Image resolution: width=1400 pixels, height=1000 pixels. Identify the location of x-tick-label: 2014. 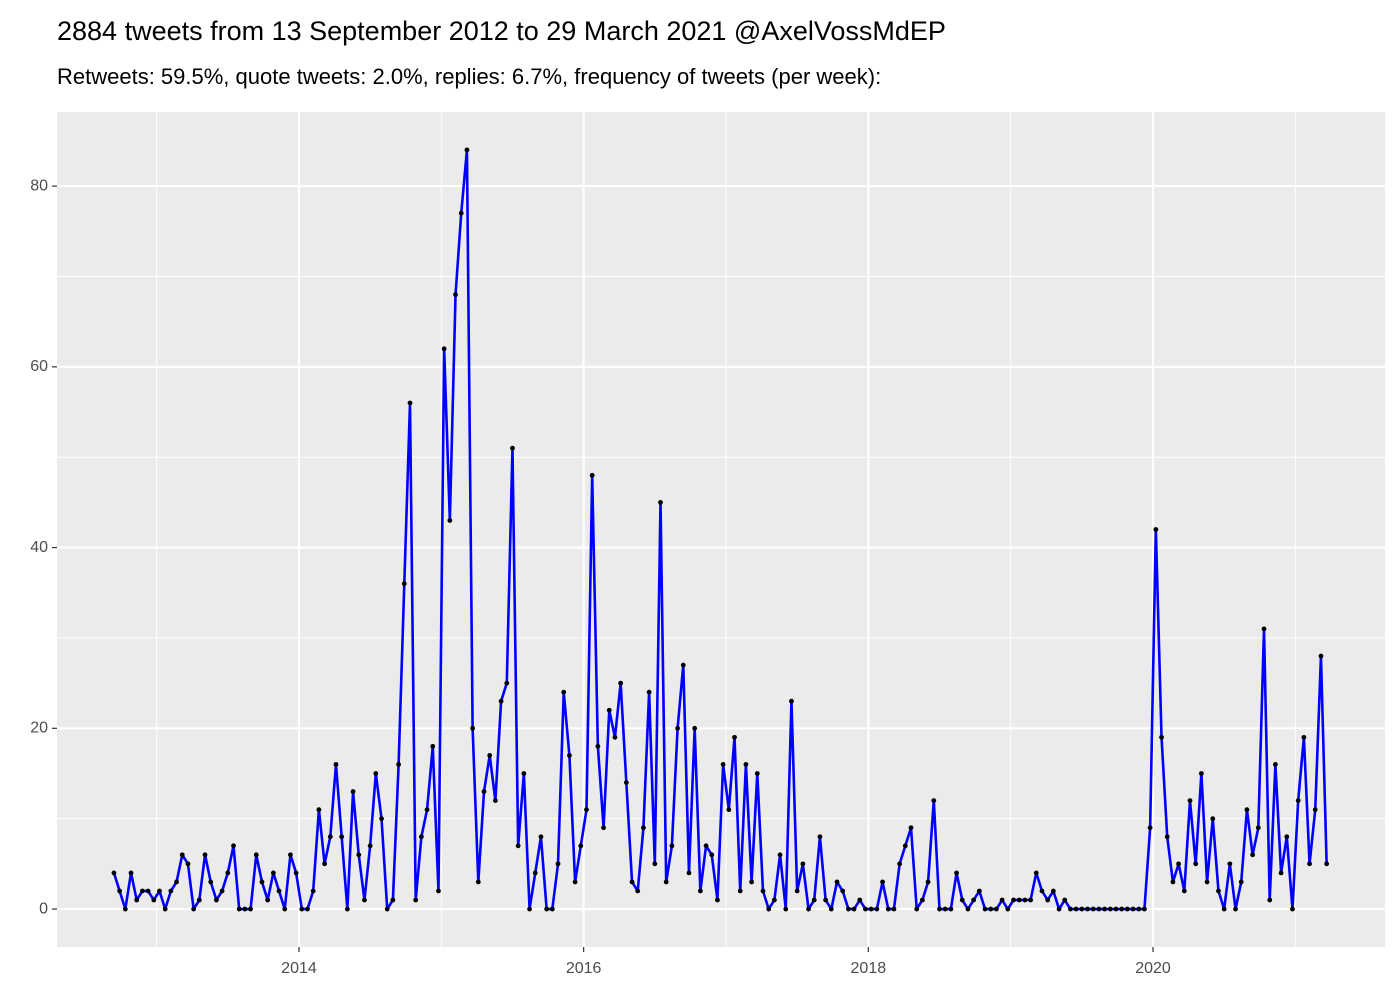
(299, 968).